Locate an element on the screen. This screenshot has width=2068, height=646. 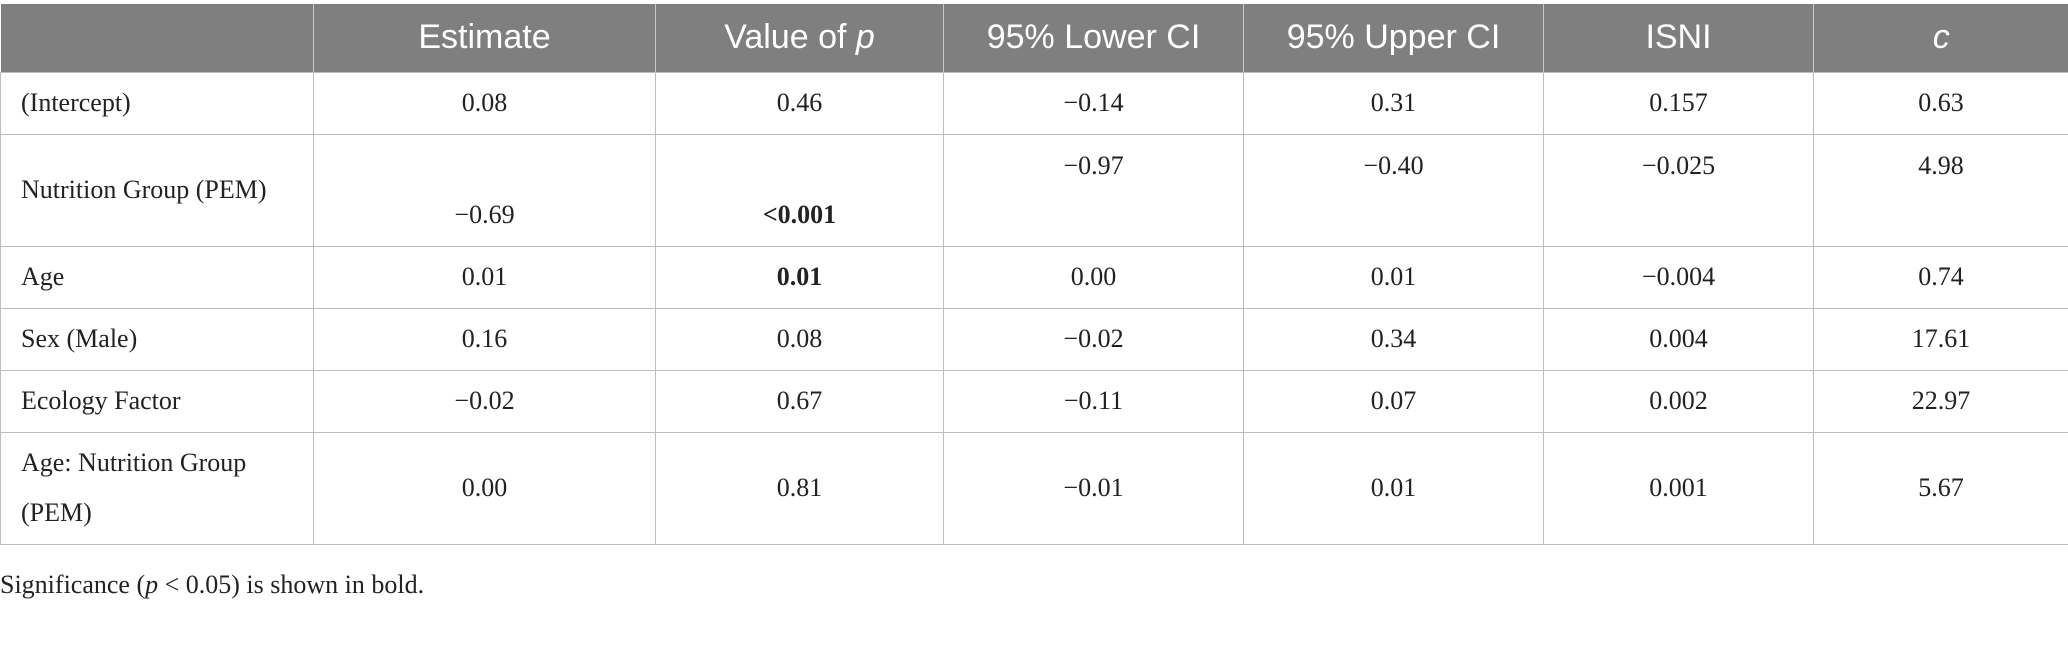
header-c: c is located at coordinates (1940, 38).